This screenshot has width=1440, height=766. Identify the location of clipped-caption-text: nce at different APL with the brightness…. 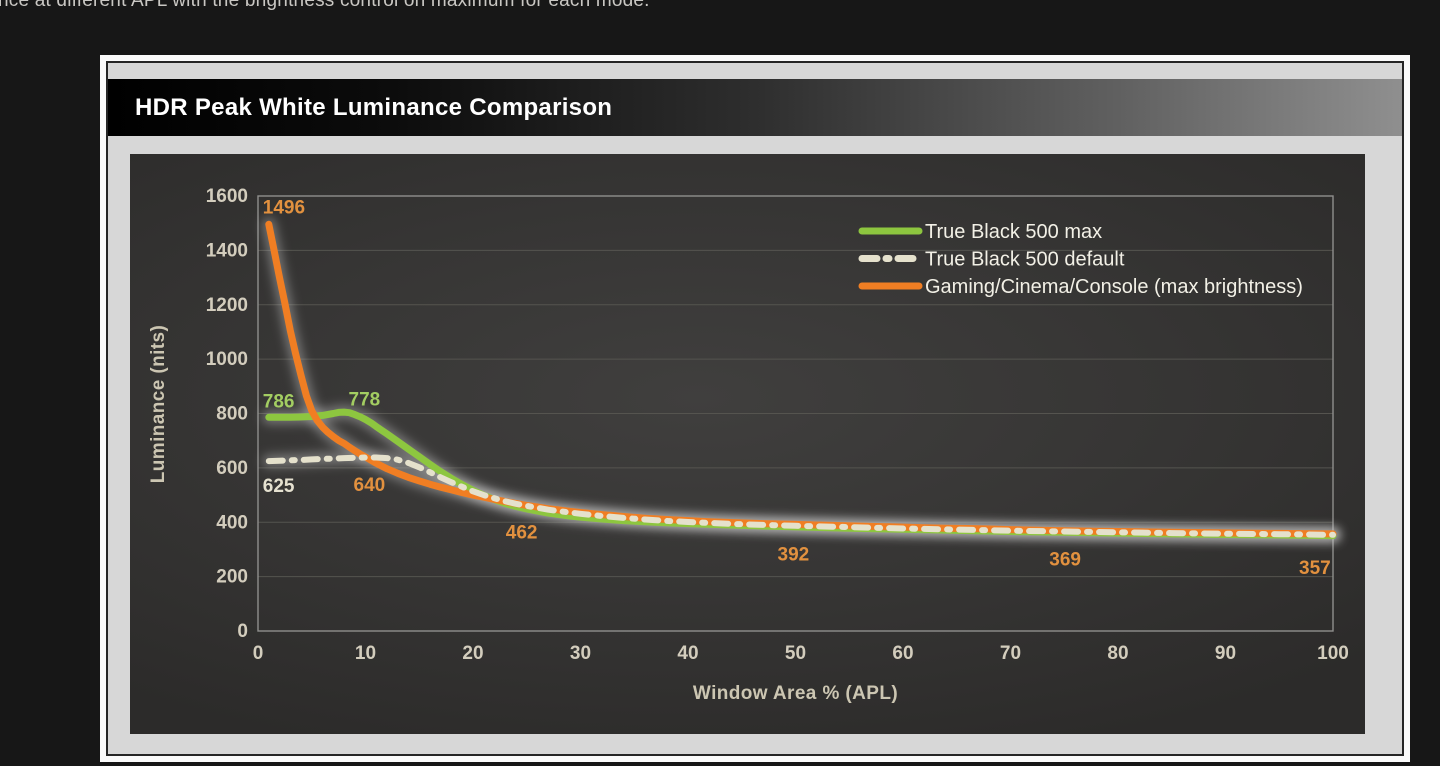
(325, 5).